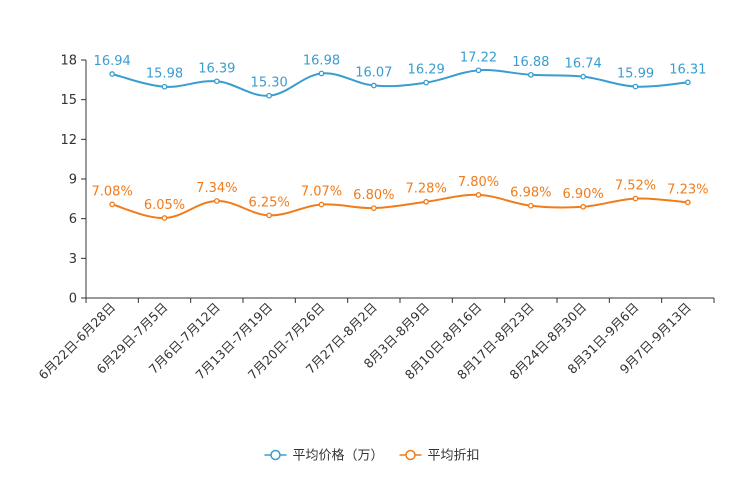  I want to click on y-tick-label: 3, so click(73, 259).